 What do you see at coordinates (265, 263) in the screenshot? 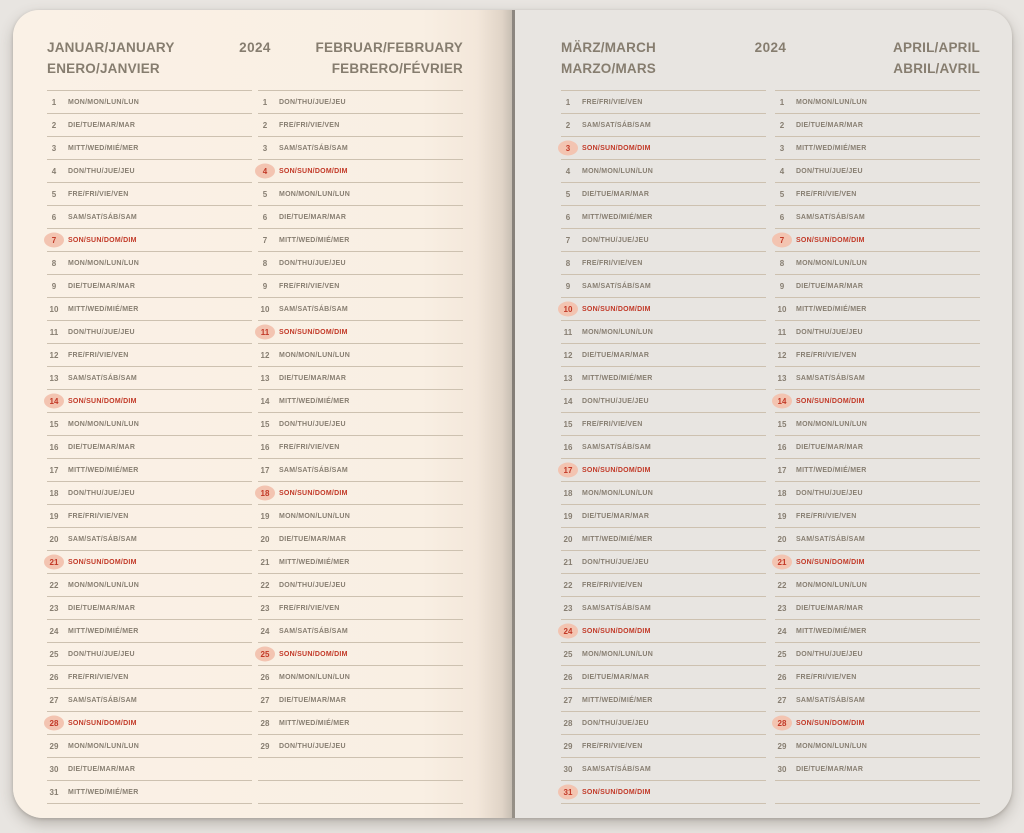
I see `day-number: 8` at bounding box center [265, 263].